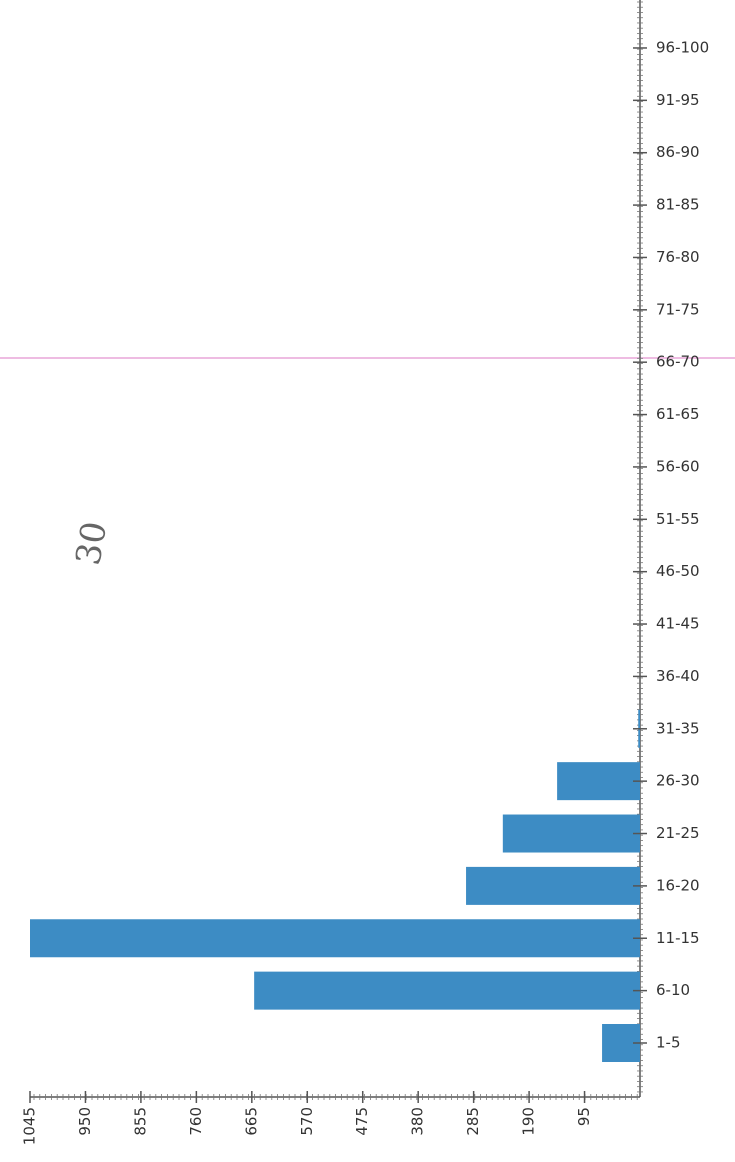 The width and height of the screenshot is (735, 1162). What do you see at coordinates (30, 1126) in the screenshot?
I see `x-tick-label: 1045` at bounding box center [30, 1126].